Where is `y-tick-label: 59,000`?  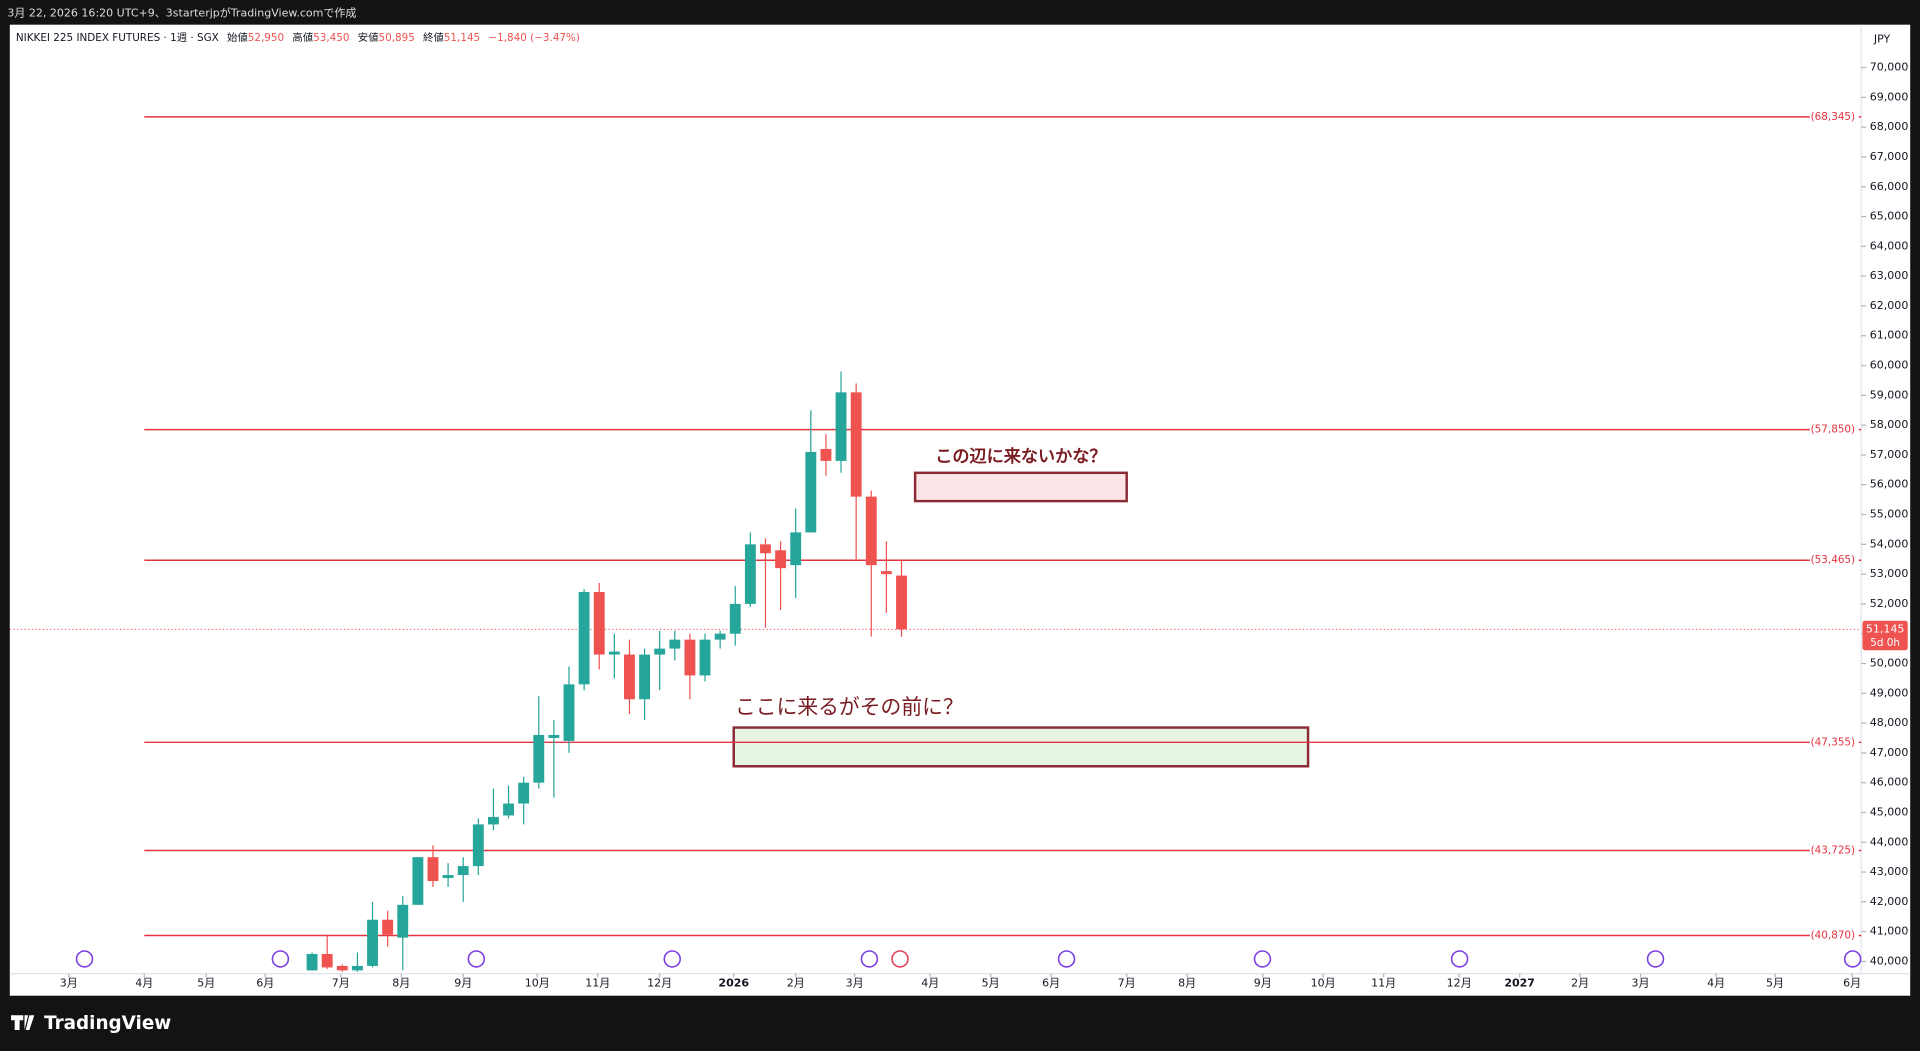
y-tick-label: 59,000 is located at coordinates (1889, 394).